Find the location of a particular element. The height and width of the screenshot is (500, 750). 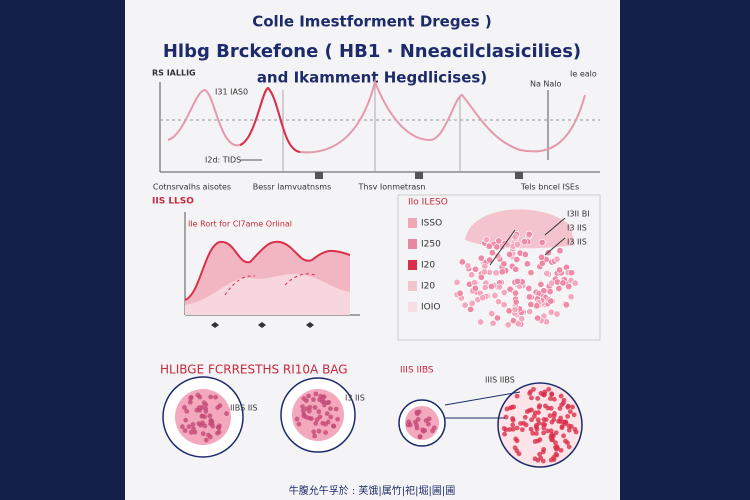

x-label: Thsv Ionmetrasn is located at coordinates (391, 187).